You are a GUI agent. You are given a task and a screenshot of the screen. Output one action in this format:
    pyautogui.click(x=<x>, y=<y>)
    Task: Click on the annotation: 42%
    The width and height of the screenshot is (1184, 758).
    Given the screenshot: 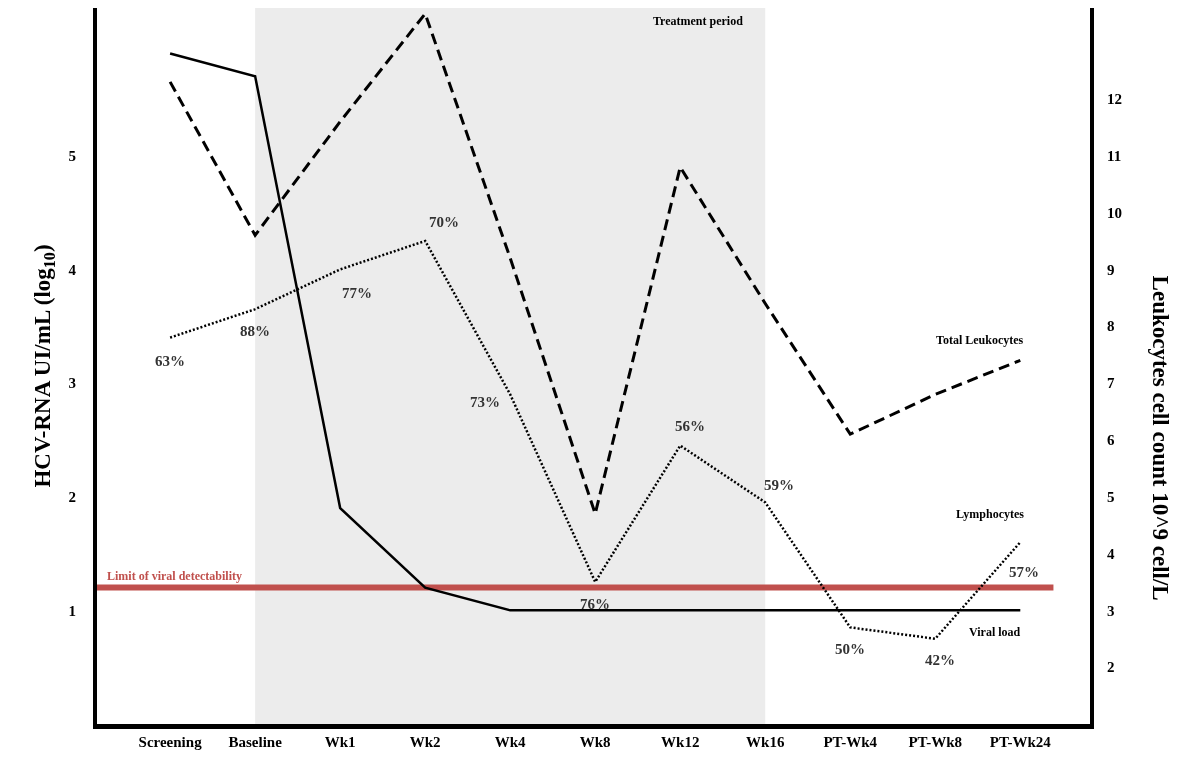 What is the action you would take?
    pyautogui.click(x=940, y=660)
    